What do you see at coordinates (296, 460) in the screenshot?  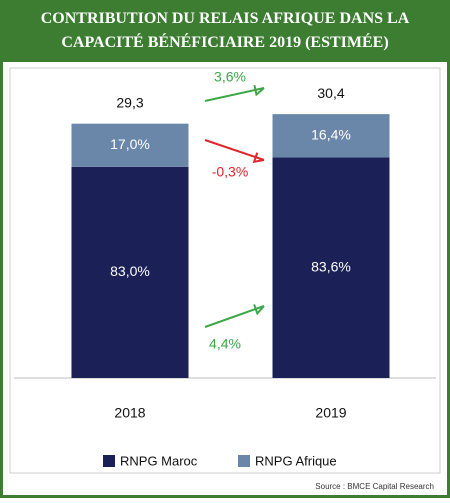 I see `legend-label: RNPG Afrique` at bounding box center [296, 460].